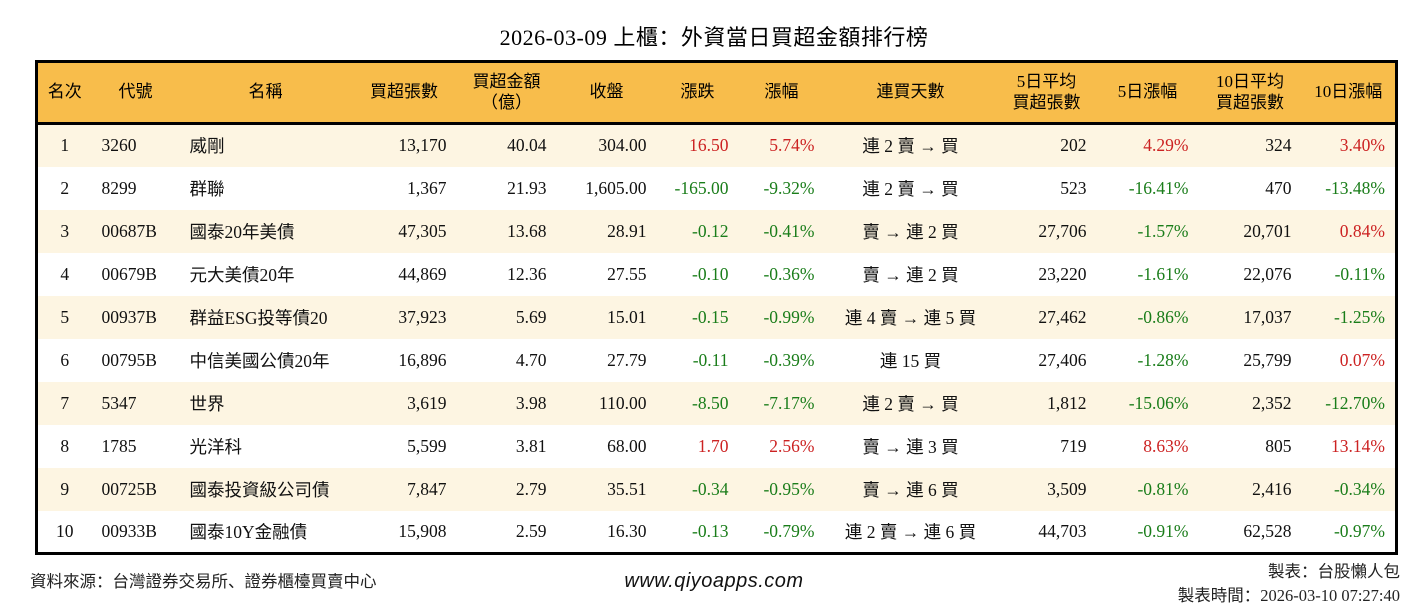 This screenshot has height=612, width=1428. What do you see at coordinates (129, 273) in the screenshot?
I see `cell-code: 00679B` at bounding box center [129, 273].